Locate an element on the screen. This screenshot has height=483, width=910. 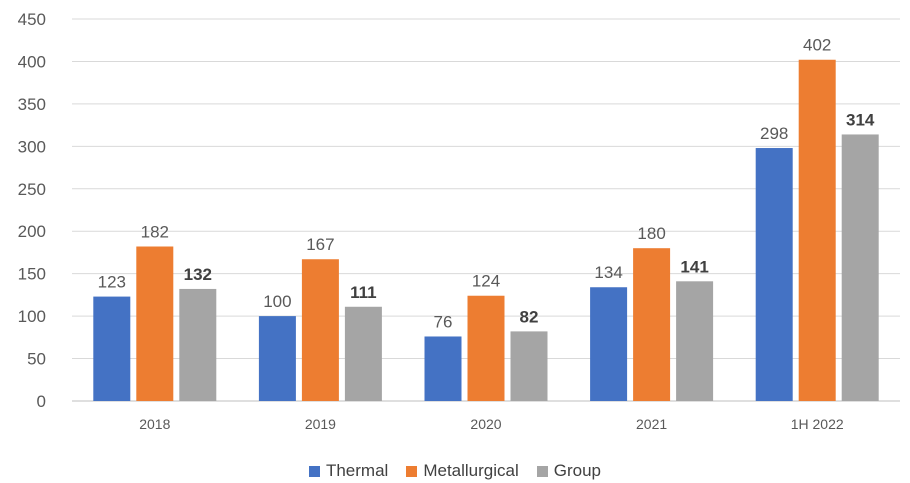
legend-swatch-metallurgical is located at coordinates (412, 471).